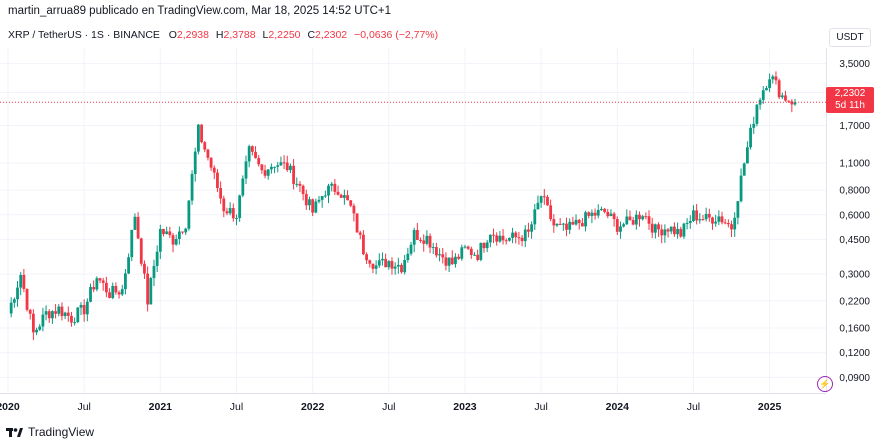 The height and width of the screenshot is (447, 886). Describe the element at coordinates (313, 407) in the screenshot. I see `x-tick-label: 2022` at that location.